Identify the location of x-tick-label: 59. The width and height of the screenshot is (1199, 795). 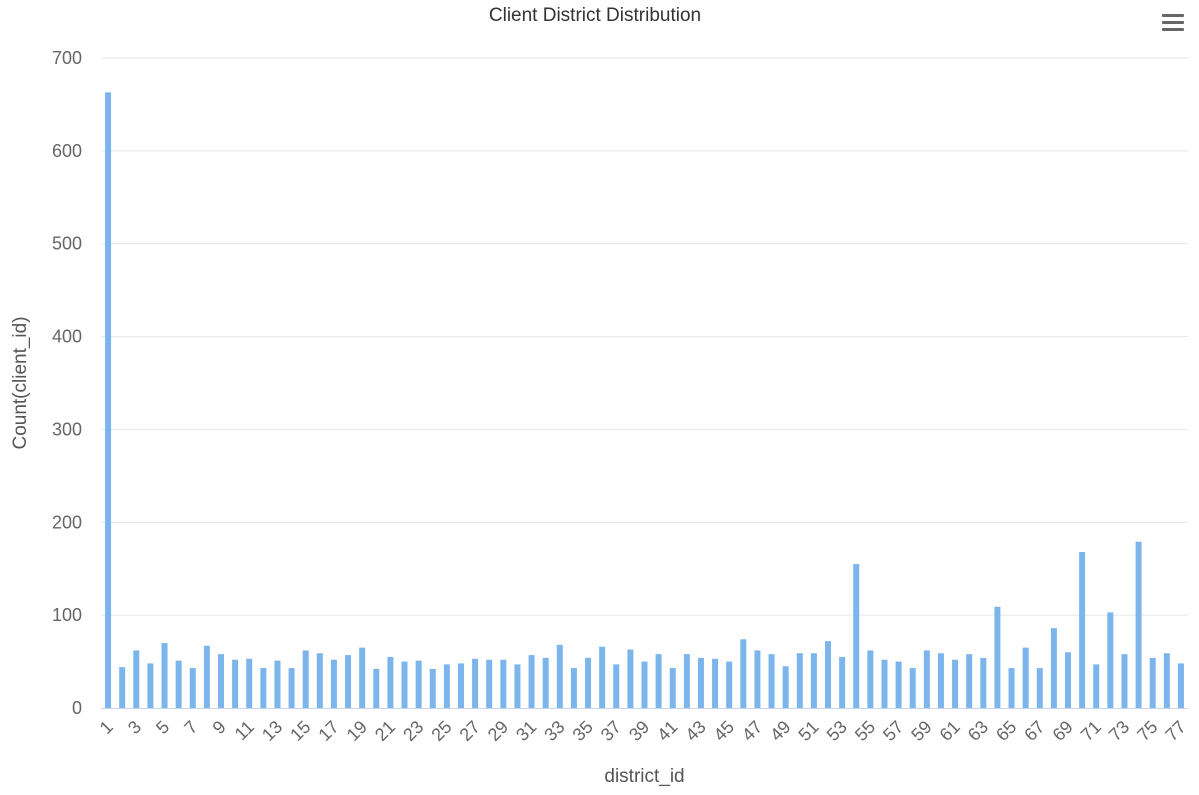
(921, 731).